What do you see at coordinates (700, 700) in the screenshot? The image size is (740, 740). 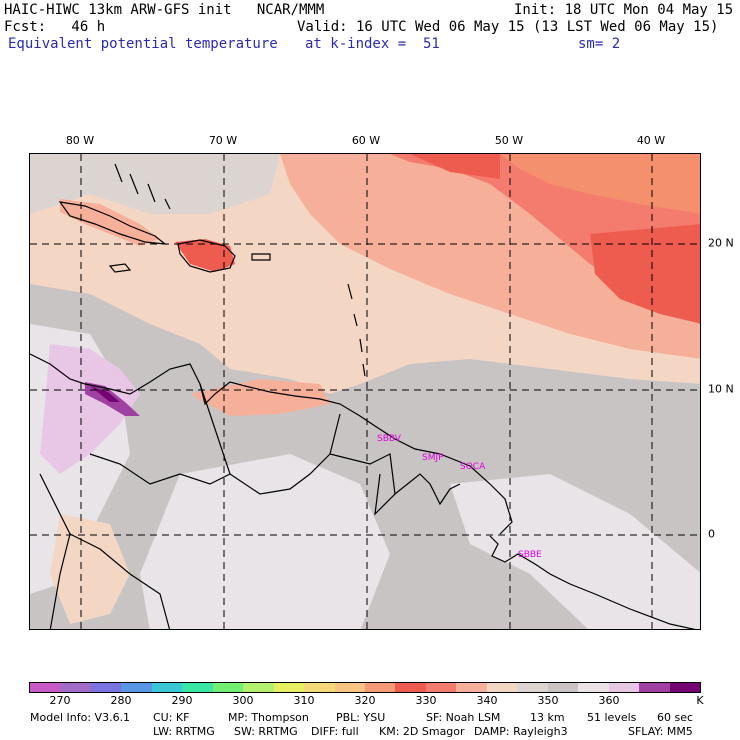 I see `colorbar-unit: K` at bounding box center [700, 700].